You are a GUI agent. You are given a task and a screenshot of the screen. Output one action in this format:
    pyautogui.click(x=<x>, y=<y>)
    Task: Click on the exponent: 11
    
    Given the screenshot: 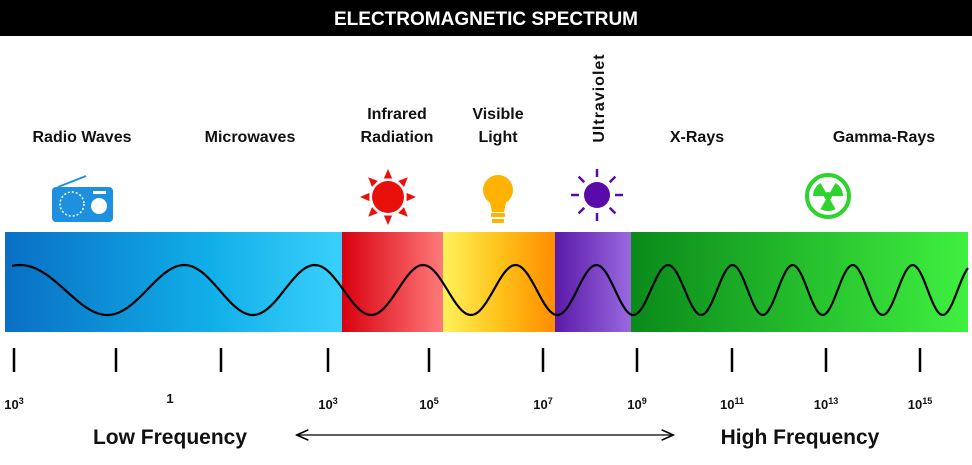 What is the action you would take?
    pyautogui.click(x=739, y=401)
    